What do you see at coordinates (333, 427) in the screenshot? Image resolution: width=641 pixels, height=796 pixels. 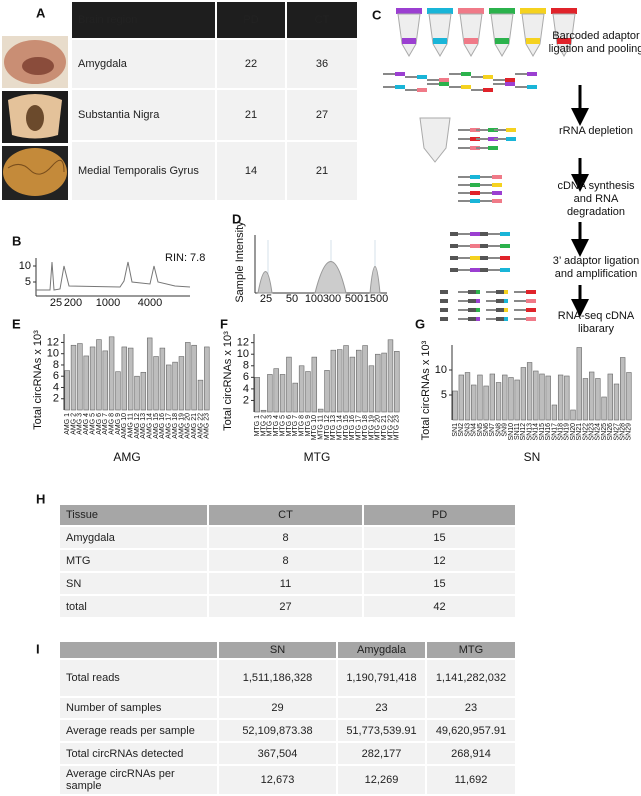 I see `x-tick-label: MTG 13` at bounding box center [333, 427].